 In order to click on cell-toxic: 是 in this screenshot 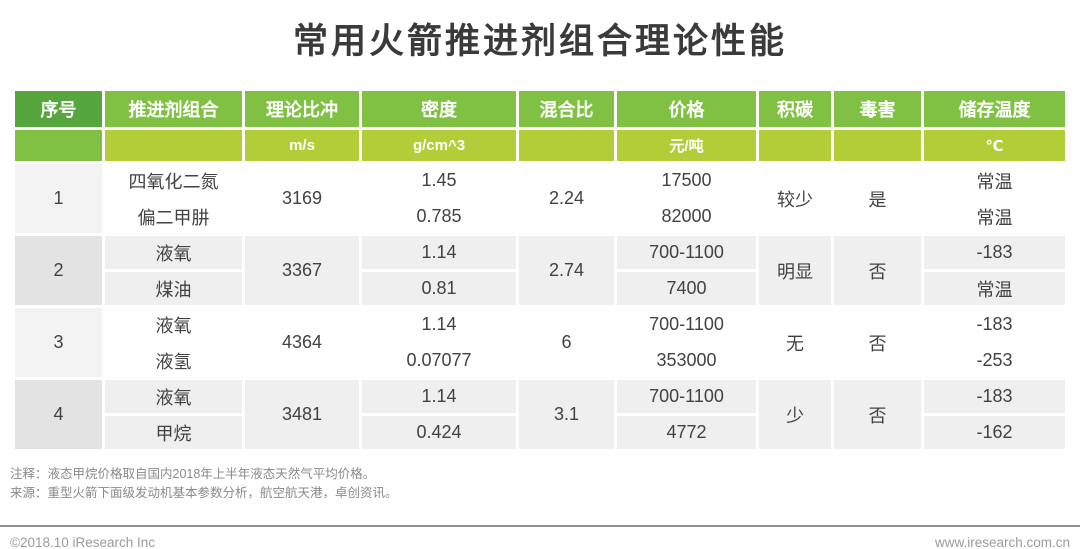, I will do `click(877, 198)`.